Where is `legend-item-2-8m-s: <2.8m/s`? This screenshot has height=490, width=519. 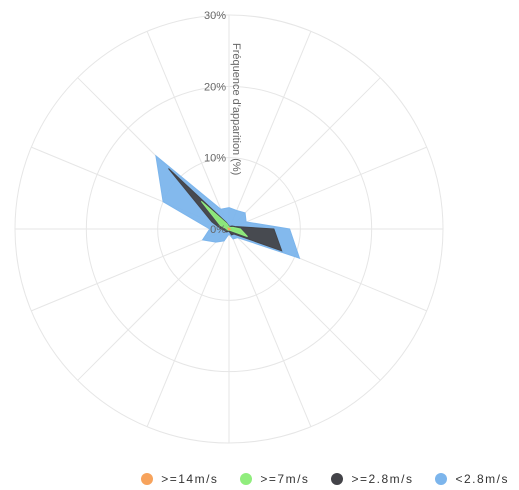
legend-item-2-8m-s: <2.8m/s is located at coordinates (472, 479).